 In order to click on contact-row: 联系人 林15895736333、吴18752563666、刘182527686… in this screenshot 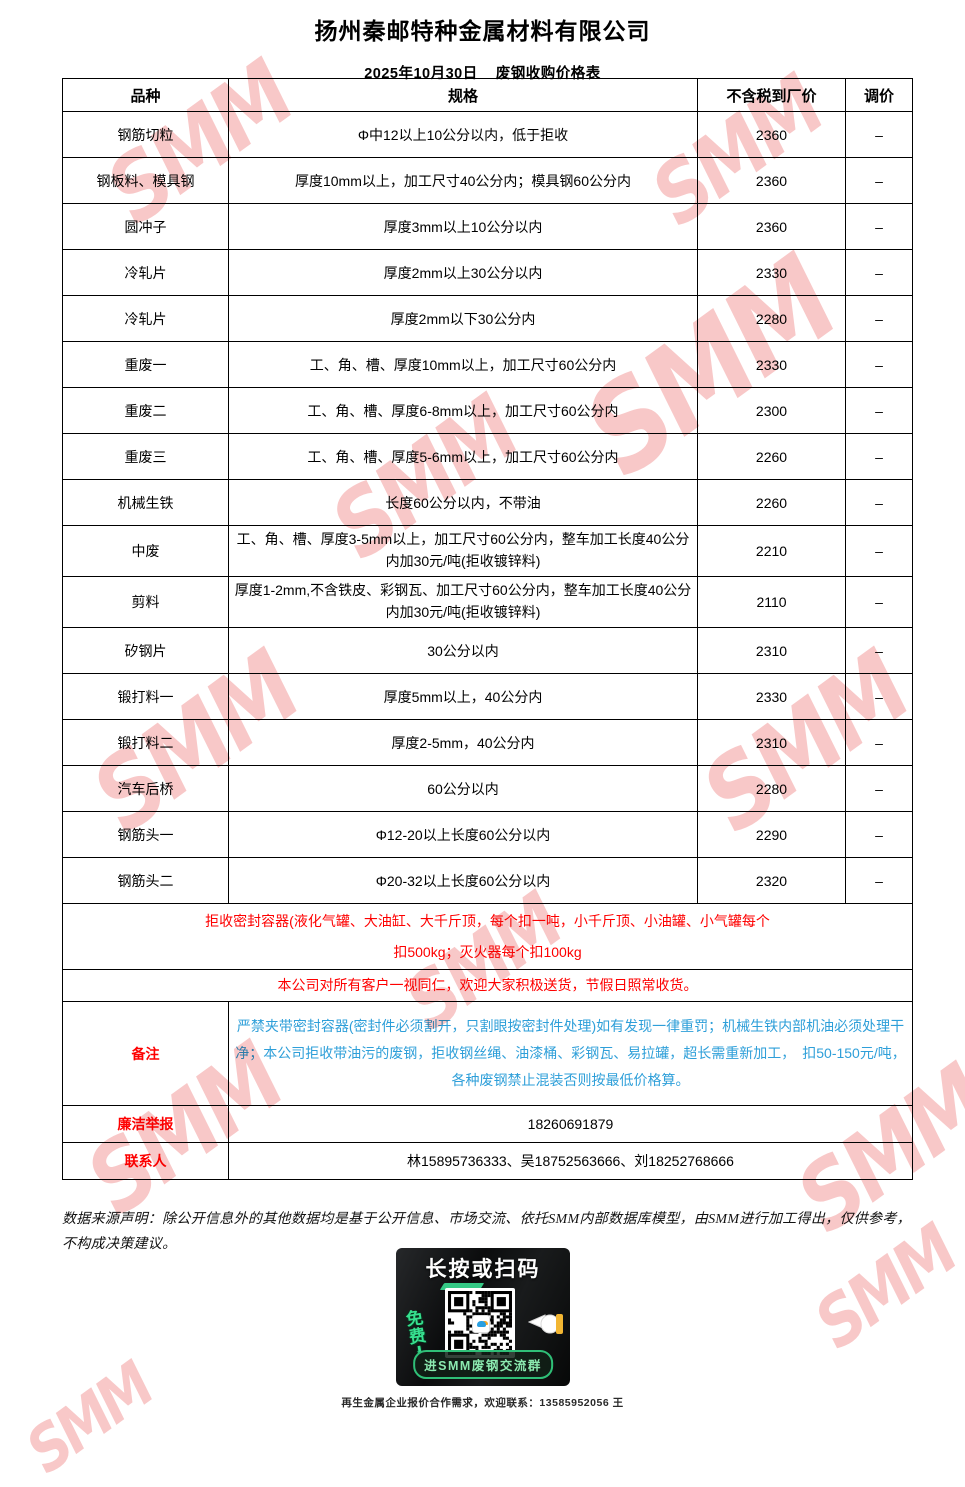, I will do `click(487, 1161)`.